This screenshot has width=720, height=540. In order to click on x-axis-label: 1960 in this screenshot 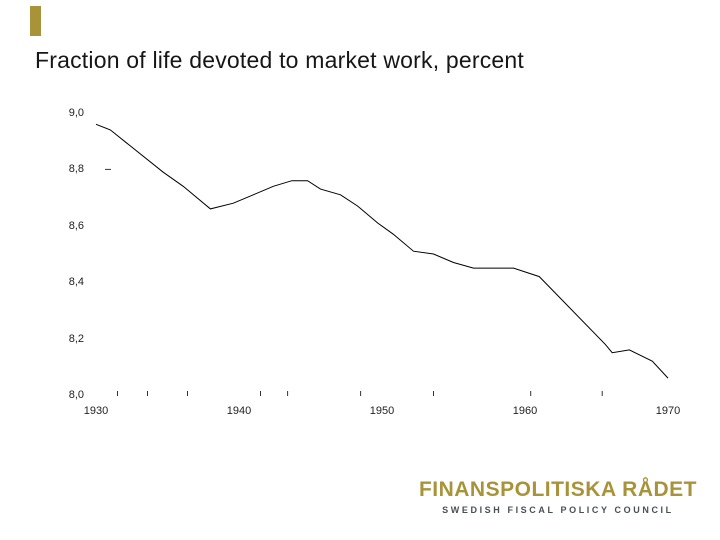, I will do `click(525, 411)`.